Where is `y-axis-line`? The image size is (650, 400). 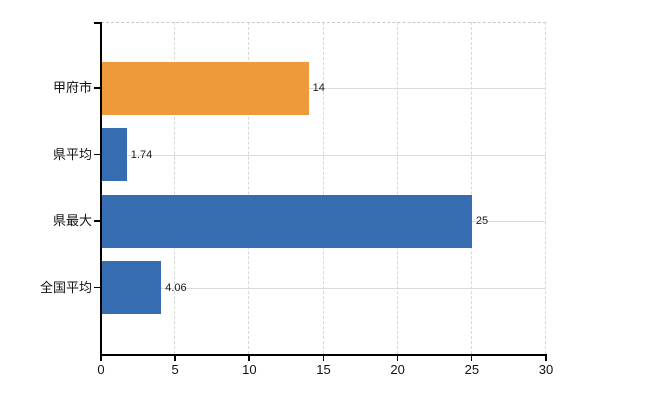 y-axis-line is located at coordinates (101, 188).